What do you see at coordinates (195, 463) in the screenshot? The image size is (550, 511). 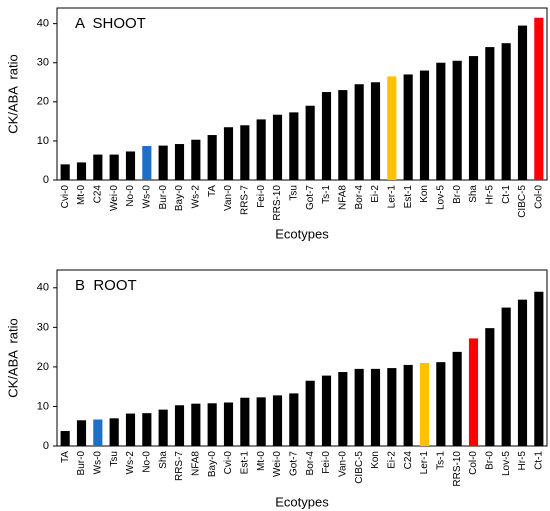 I see `x-tick-label: NFA8` at bounding box center [195, 463].